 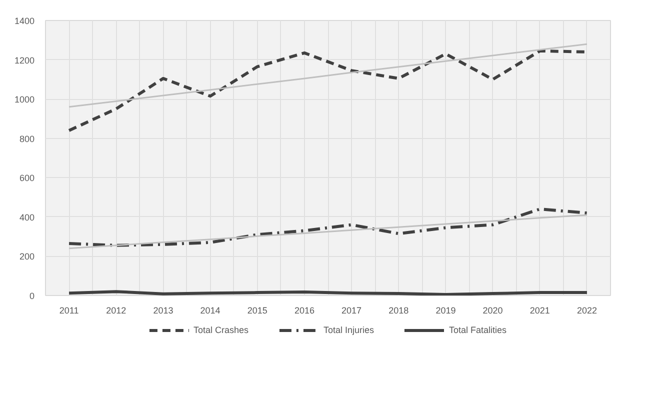 What do you see at coordinates (492, 311) in the screenshot?
I see `x-tick-label: 2020` at bounding box center [492, 311].